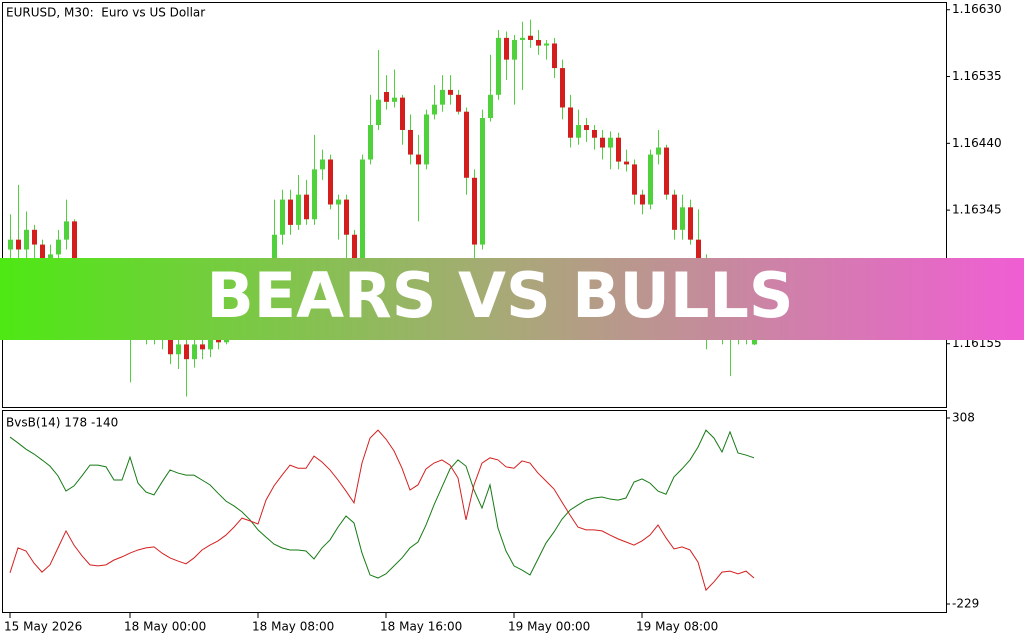 Image resolution: width=1024 pixels, height=640 pixels. I want to click on y-tick-label: 1.16630, so click(977, 9).